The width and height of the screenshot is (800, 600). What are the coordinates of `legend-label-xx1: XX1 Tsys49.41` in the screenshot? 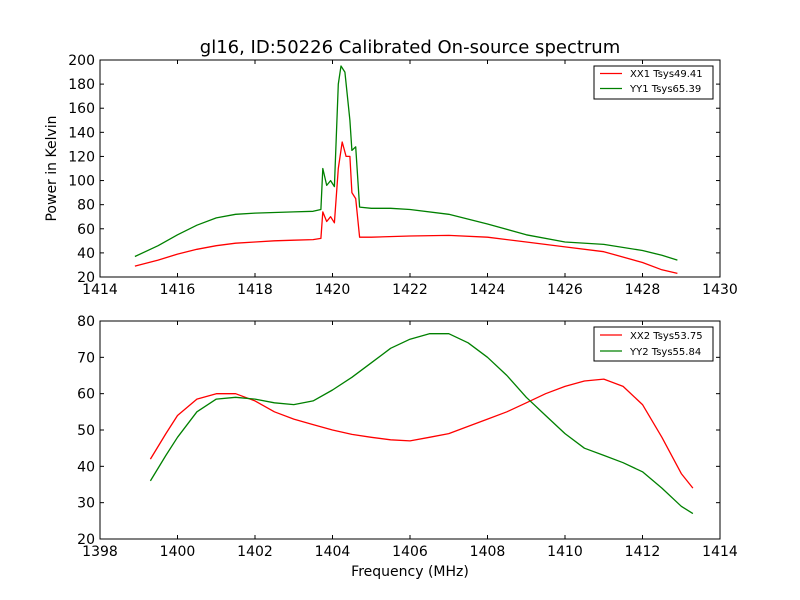 It's located at (666, 74).